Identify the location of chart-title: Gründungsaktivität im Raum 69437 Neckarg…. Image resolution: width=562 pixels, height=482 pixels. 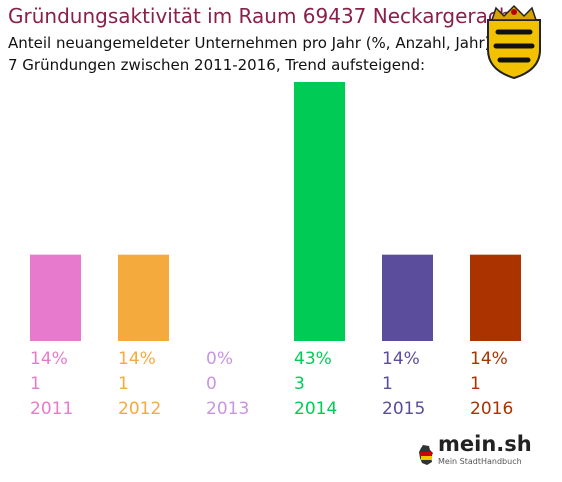
(260, 16).